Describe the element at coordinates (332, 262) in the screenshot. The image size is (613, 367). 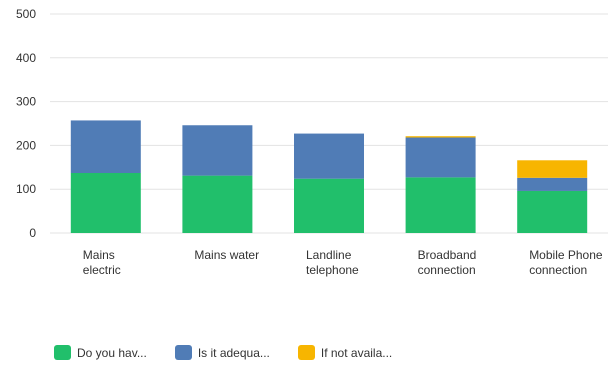
I see `x-category-label: Landline telephone` at that location.